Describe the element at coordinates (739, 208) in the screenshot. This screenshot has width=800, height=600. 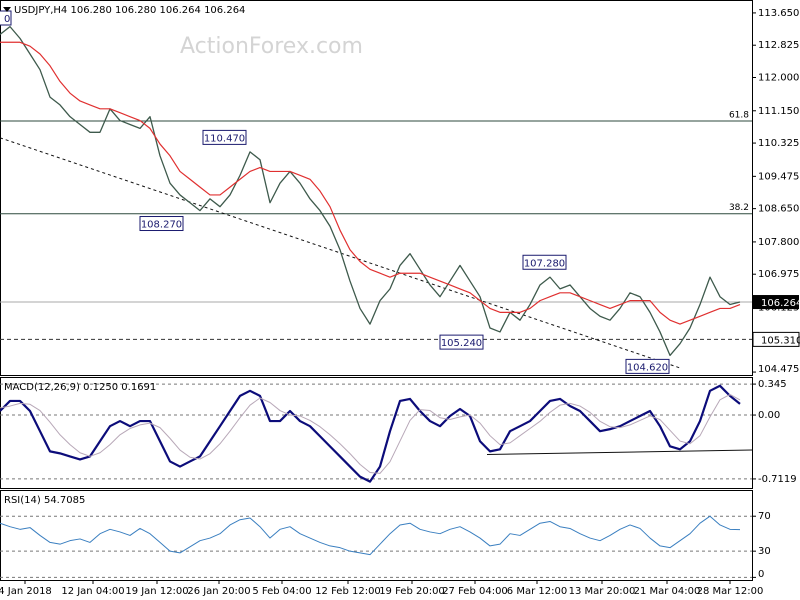
I see `fib-label: 38.2` at that location.